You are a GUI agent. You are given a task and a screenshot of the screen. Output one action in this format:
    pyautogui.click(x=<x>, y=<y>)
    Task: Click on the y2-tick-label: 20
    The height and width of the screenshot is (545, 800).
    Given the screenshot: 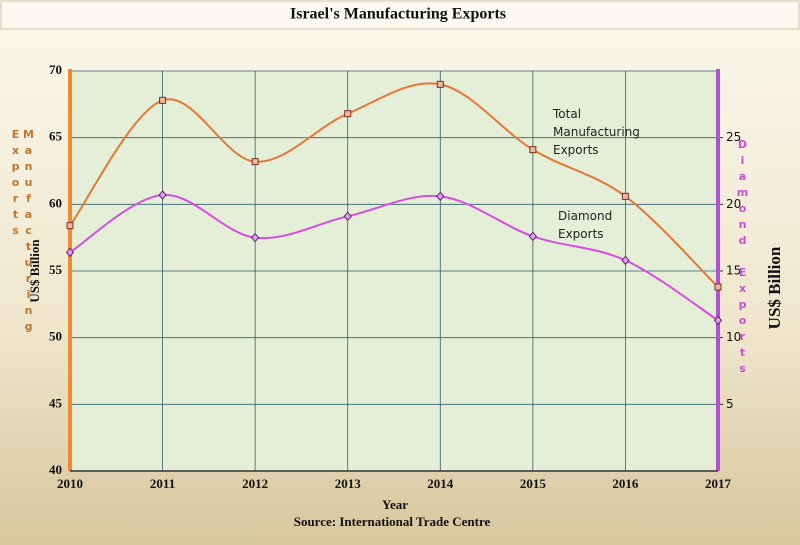 What is the action you would take?
    pyautogui.click(x=733, y=204)
    